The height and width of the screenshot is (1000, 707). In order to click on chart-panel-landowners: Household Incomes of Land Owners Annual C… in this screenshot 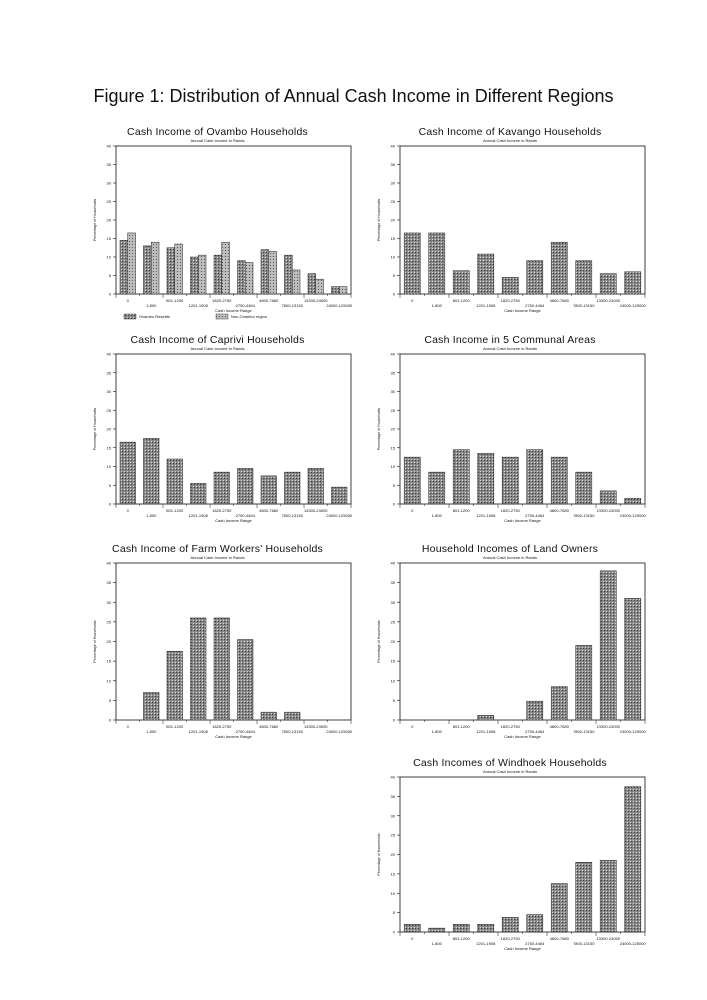, I will do `click(510, 646)`.